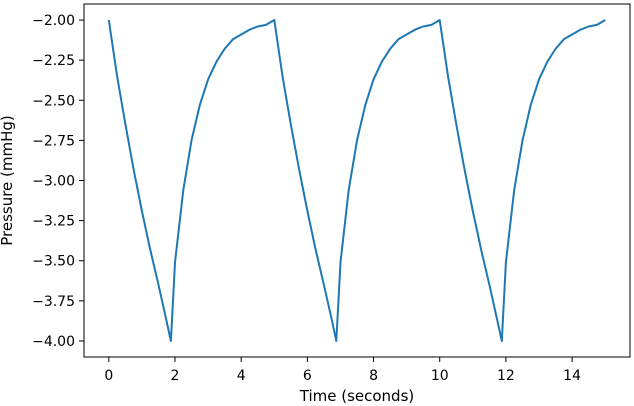  Describe the element at coordinates (53, 21) in the screenshot. I see `y-tick-label: −2.00` at that location.